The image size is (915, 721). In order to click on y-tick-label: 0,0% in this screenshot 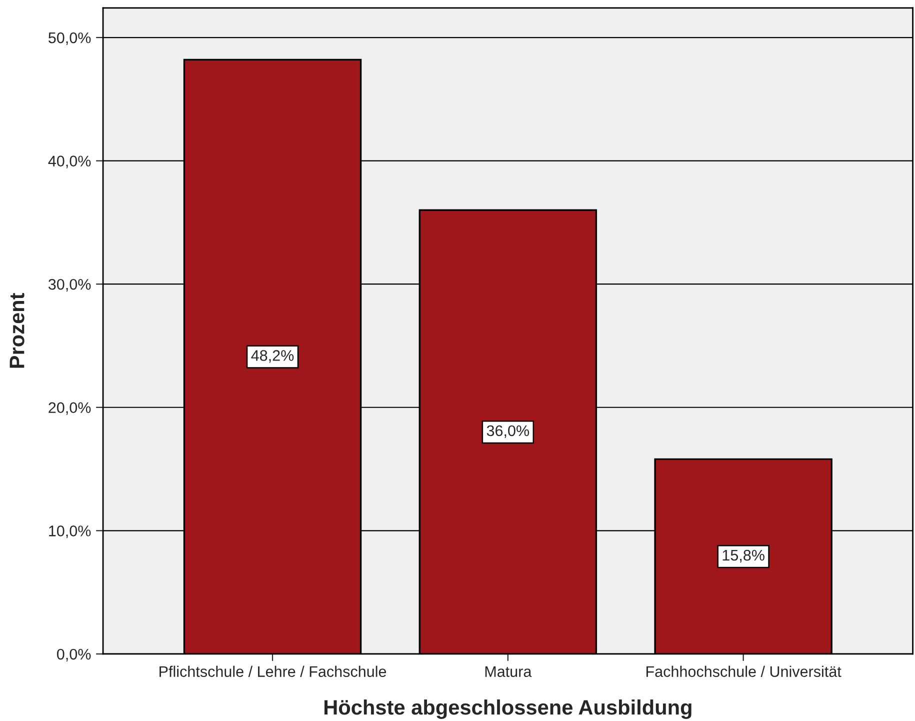, I will do `click(74, 655)`.